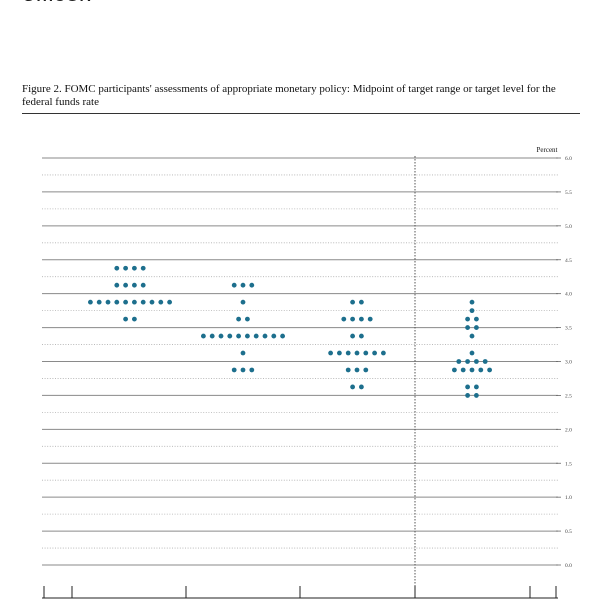  I want to click on y-tick-label: 4.5, so click(568, 261).